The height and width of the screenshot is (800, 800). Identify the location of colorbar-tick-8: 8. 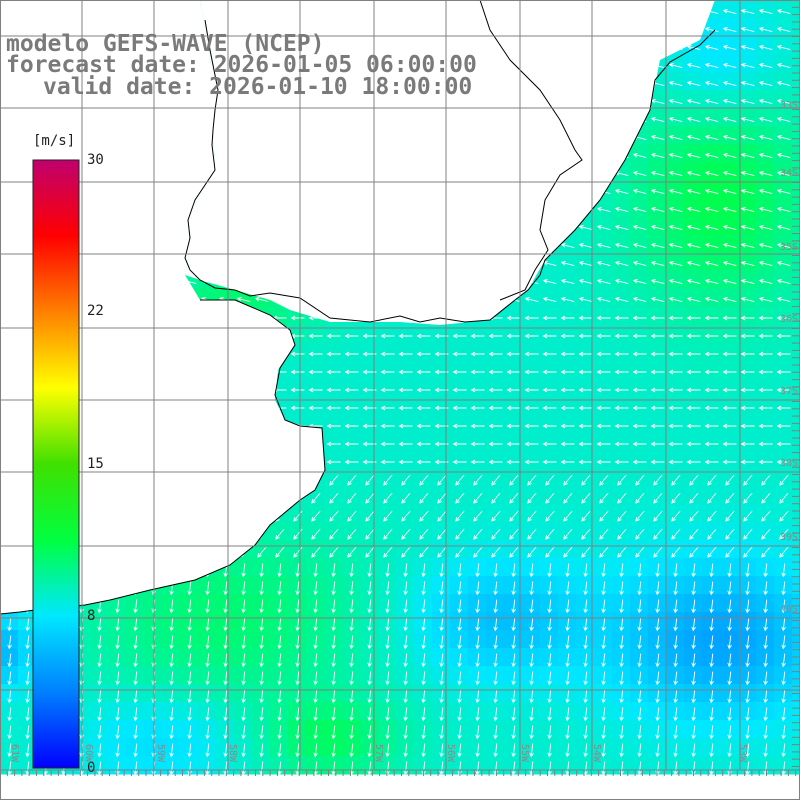
(91, 616).